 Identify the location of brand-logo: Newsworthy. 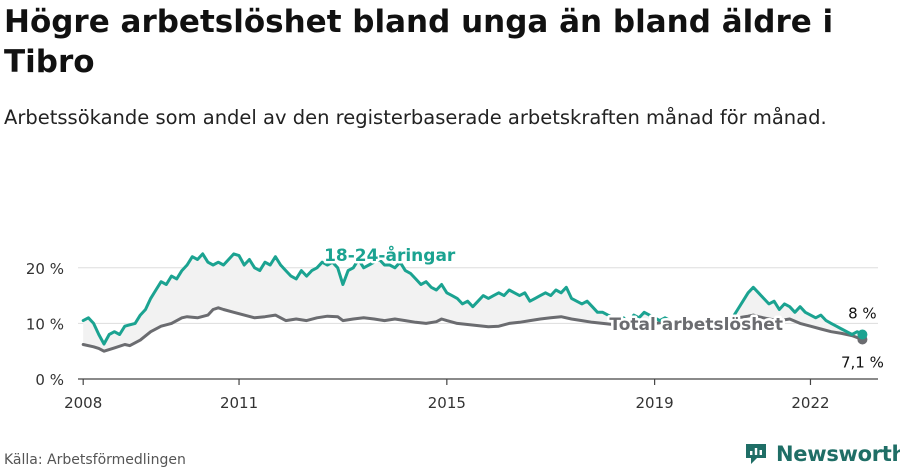
(822, 454).